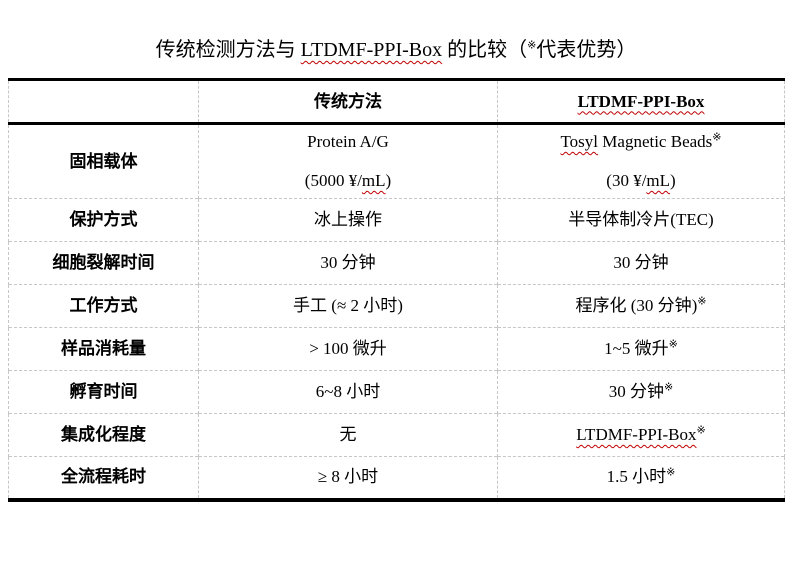 The height and width of the screenshot is (577, 792). I want to click on table-header: 传统方法 LTDMF-PPI-Box, so click(396, 102).